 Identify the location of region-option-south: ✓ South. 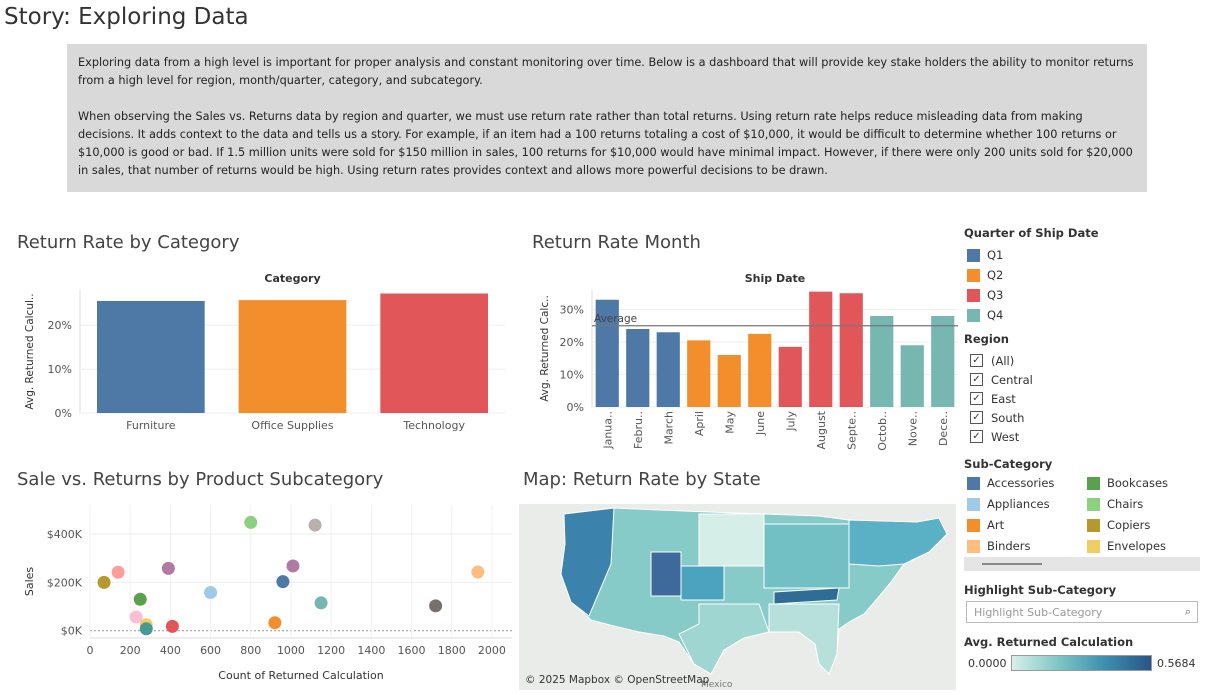
(1001, 417).